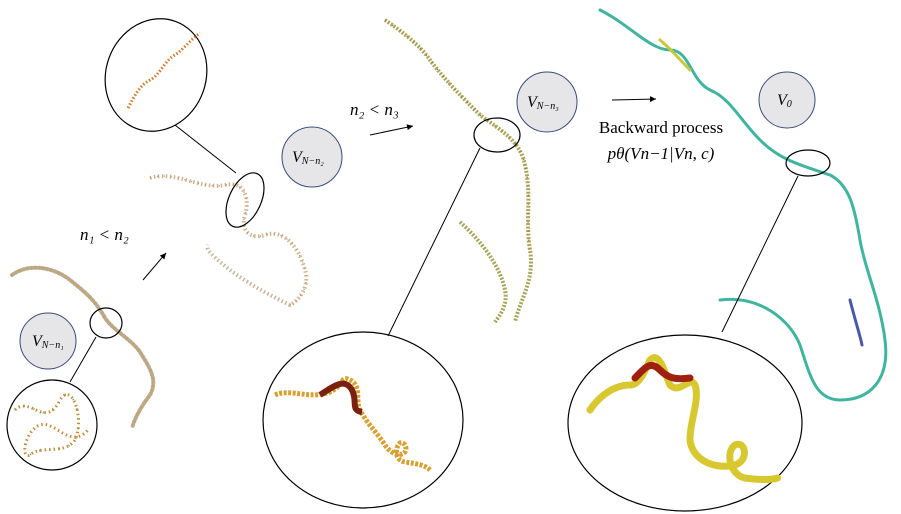 The width and height of the screenshot is (901, 514). Describe the element at coordinates (543, 103) in the screenshot. I see `state-label: VN−n₃` at that location.